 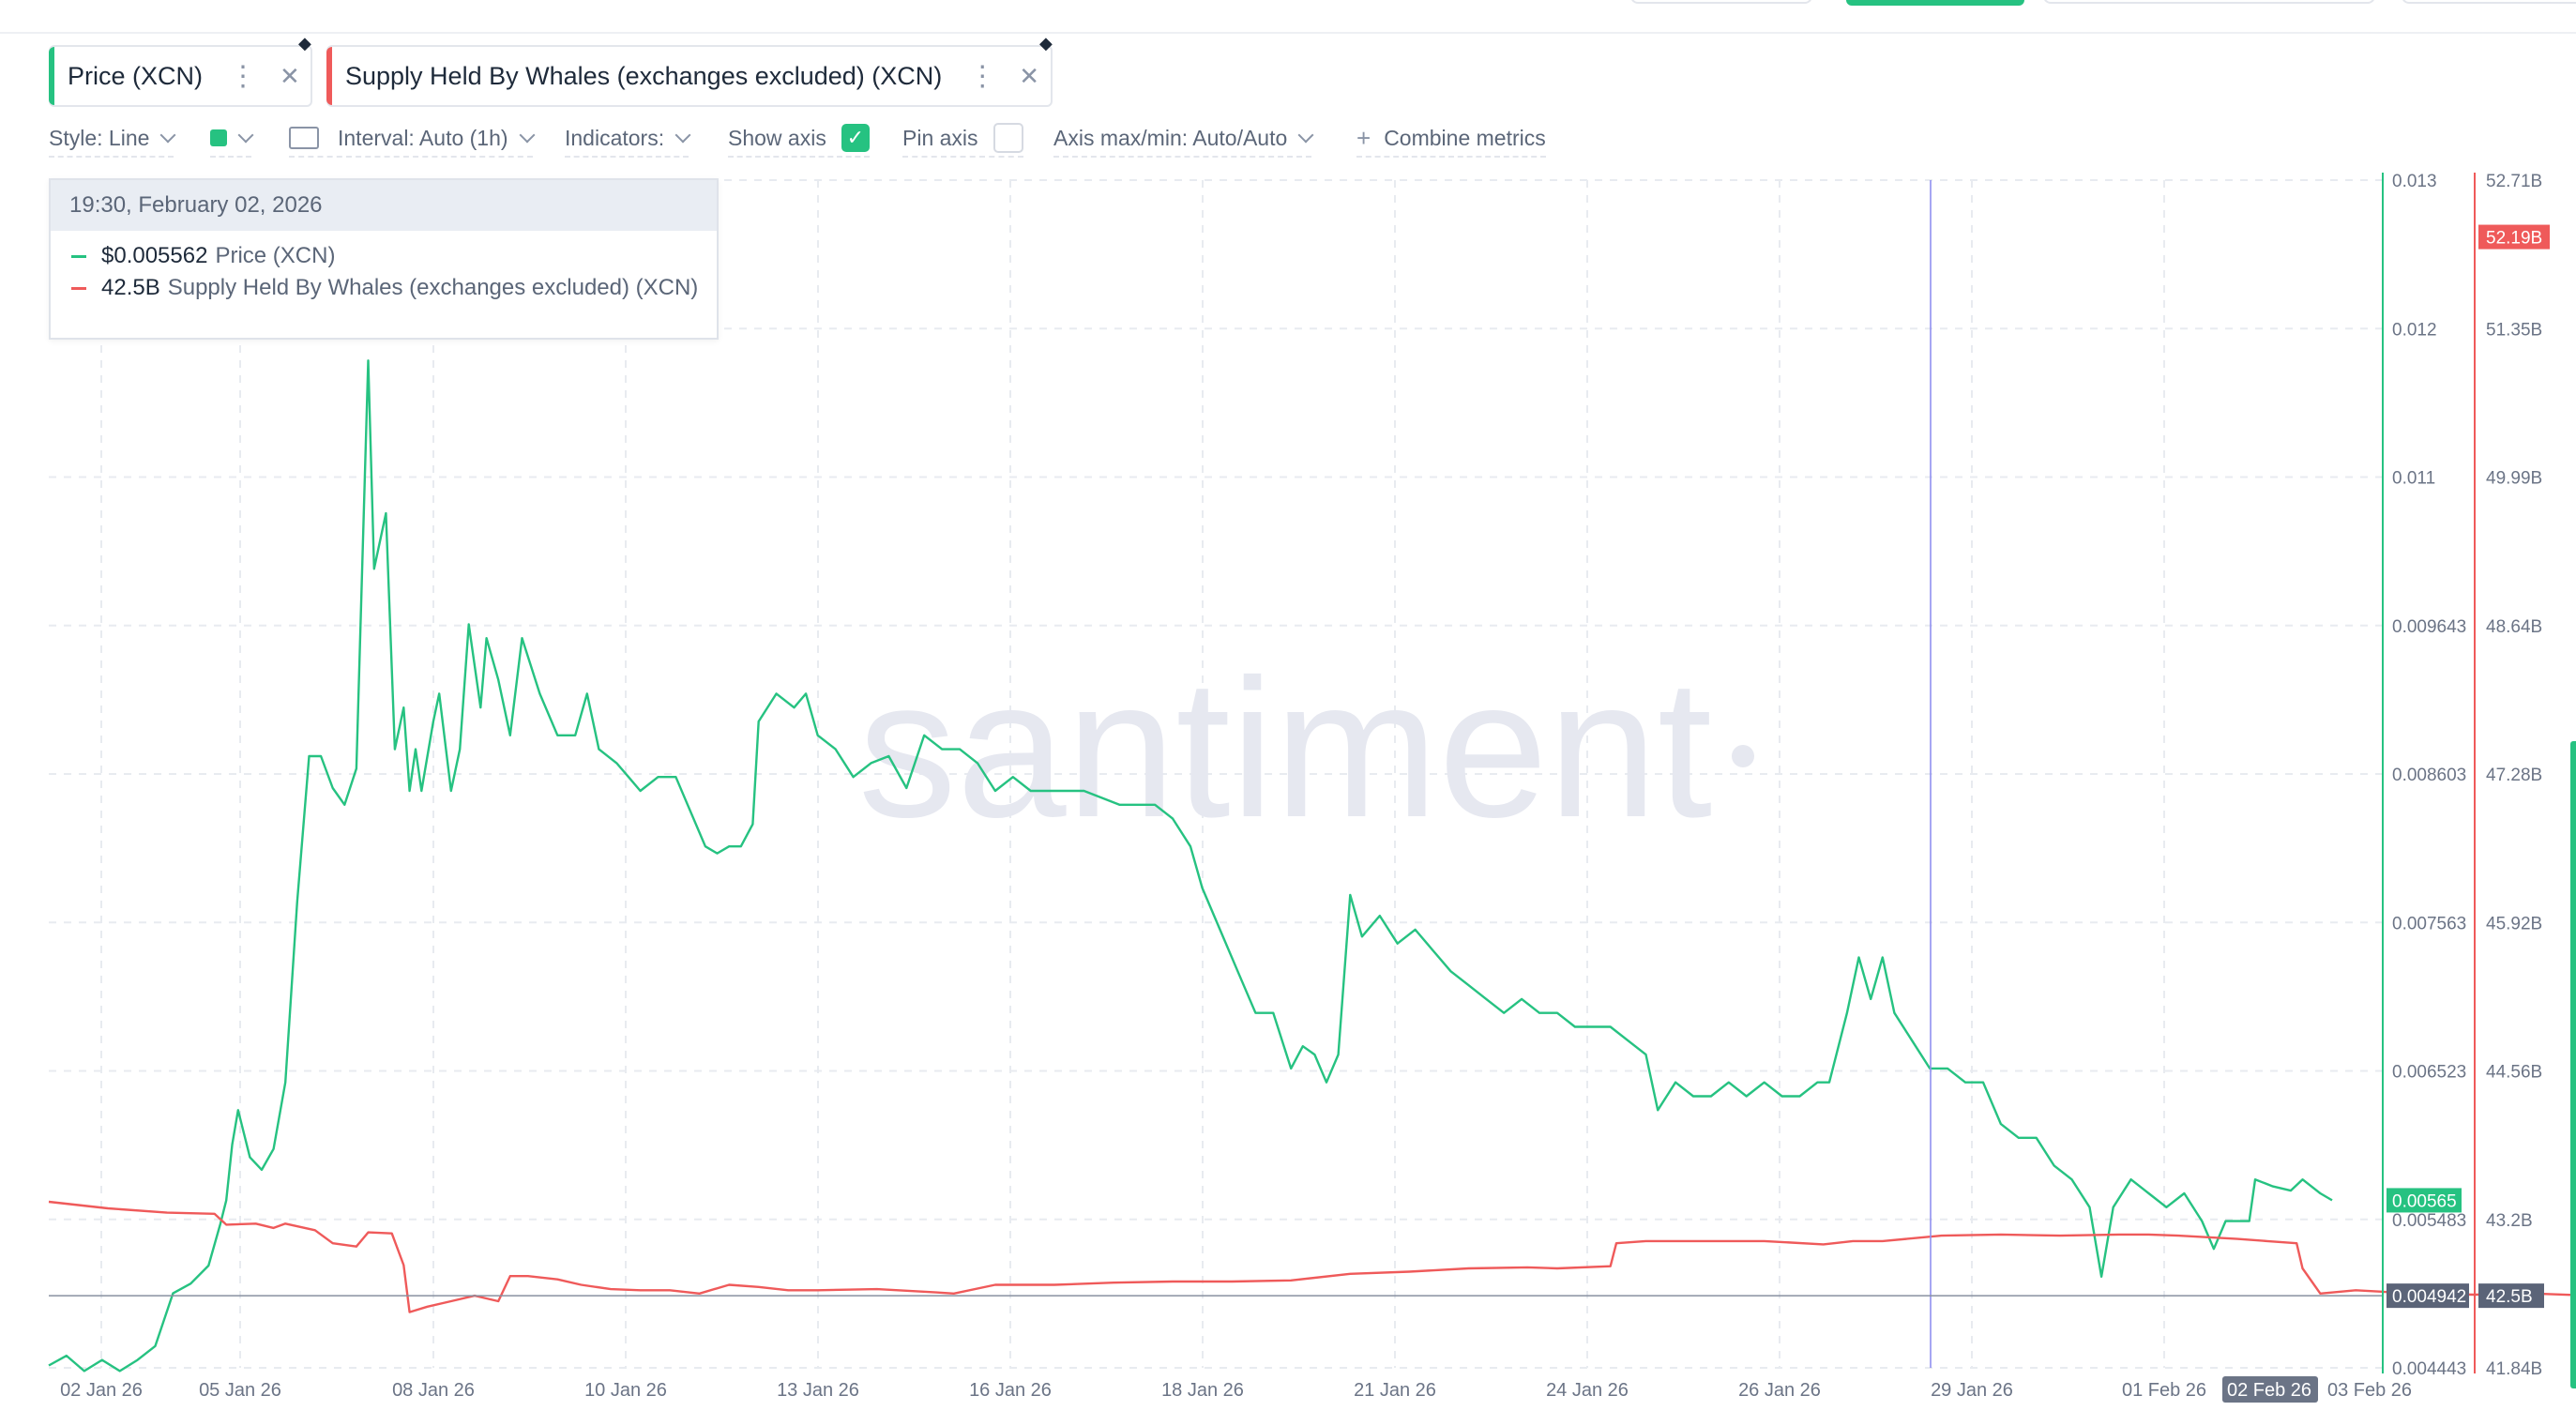 What do you see at coordinates (433, 1390) in the screenshot?
I see `x-tick-label: 08 Jan 26` at bounding box center [433, 1390].